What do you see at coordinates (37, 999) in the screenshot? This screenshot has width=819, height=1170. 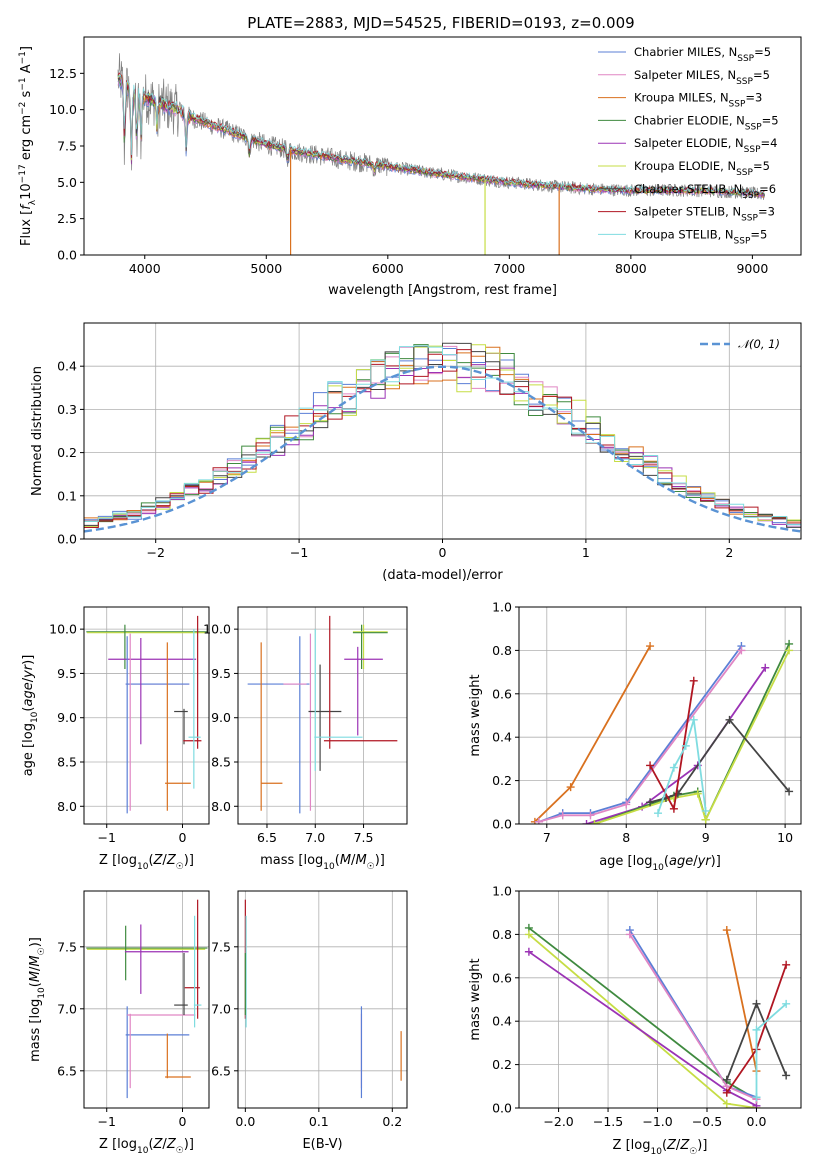 I see `y-axis-label: mass [log10(M/M☉)]` at bounding box center [37, 999].